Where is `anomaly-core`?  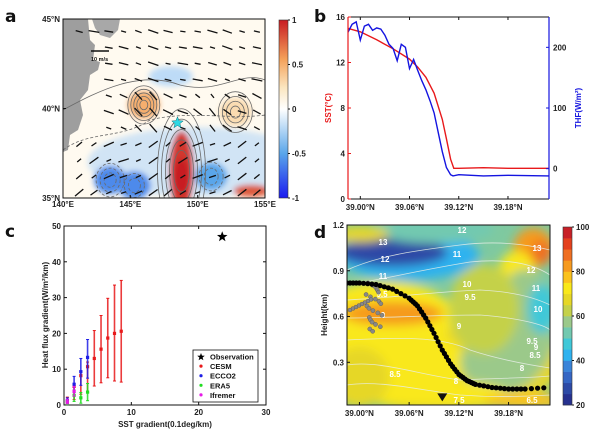 anomaly-core is located at coordinates (181, 176).